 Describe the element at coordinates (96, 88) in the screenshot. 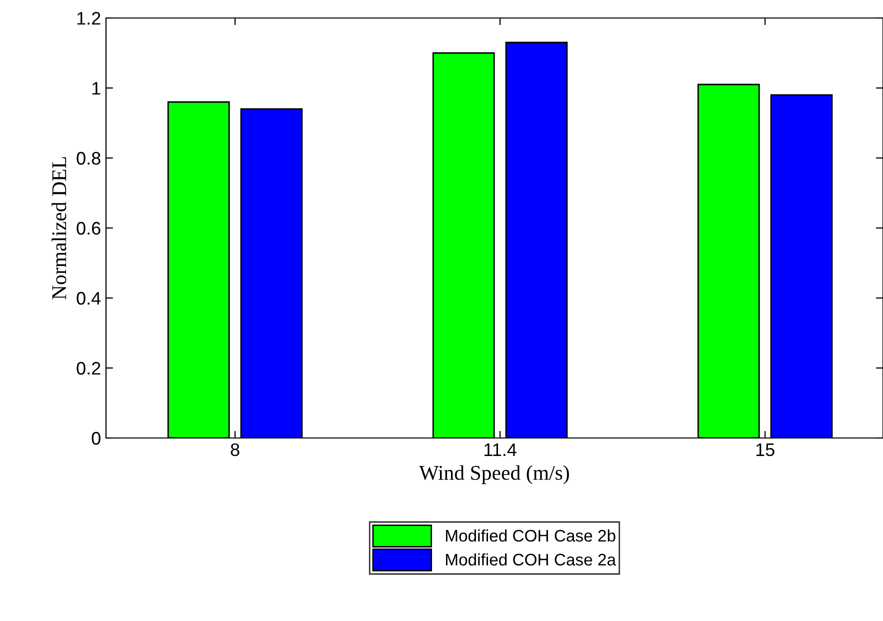

I see `y-tick-label: 1` at that location.